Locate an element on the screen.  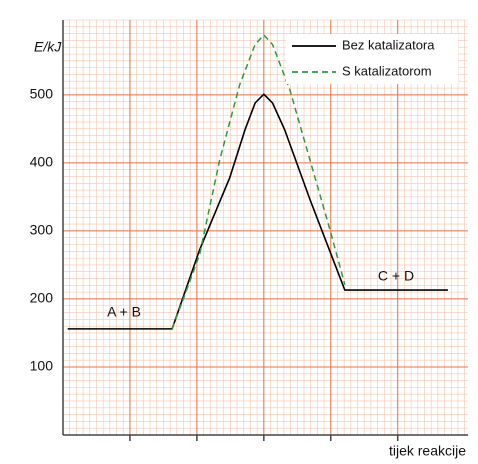
y-tick-label: 500 is located at coordinates (42, 94).